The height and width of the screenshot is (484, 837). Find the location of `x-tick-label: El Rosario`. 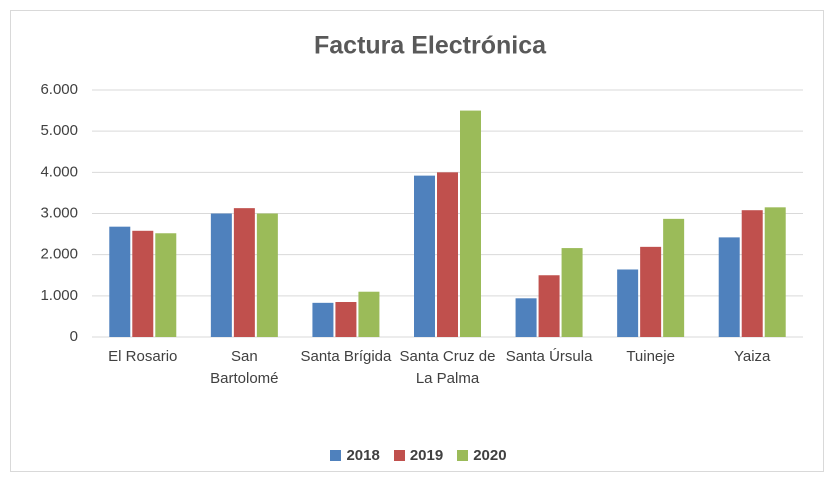

x-tick-label: El Rosario is located at coordinates (143, 356).